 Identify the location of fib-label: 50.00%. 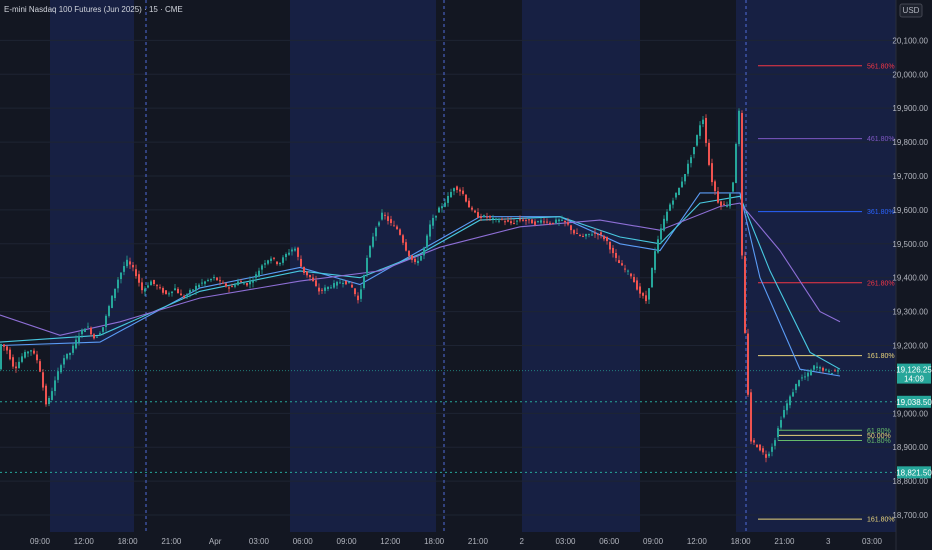
(879, 436).